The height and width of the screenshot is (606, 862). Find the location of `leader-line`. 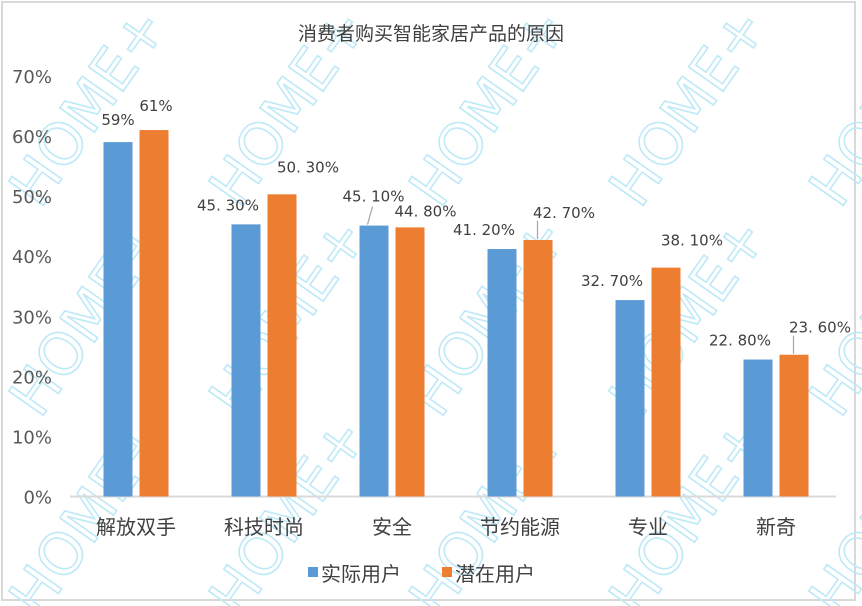

leader-line is located at coordinates (370, 215).